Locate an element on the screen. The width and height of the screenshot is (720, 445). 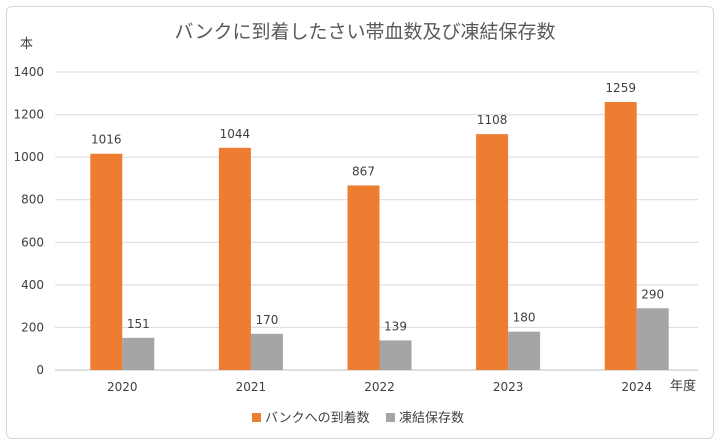
data-label: 139 is located at coordinates (395, 326).